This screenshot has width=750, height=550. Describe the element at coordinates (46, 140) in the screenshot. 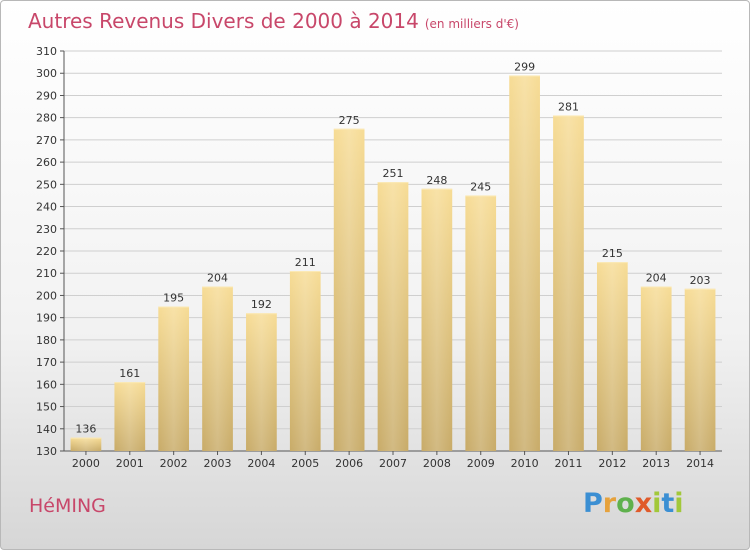

I see `y-tick-label: 270` at that location.